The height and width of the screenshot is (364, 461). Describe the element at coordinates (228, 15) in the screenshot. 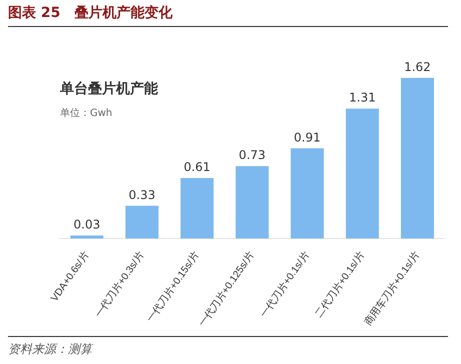

I see `chart-title: 图表 25 叠片机产能变化` at that location.